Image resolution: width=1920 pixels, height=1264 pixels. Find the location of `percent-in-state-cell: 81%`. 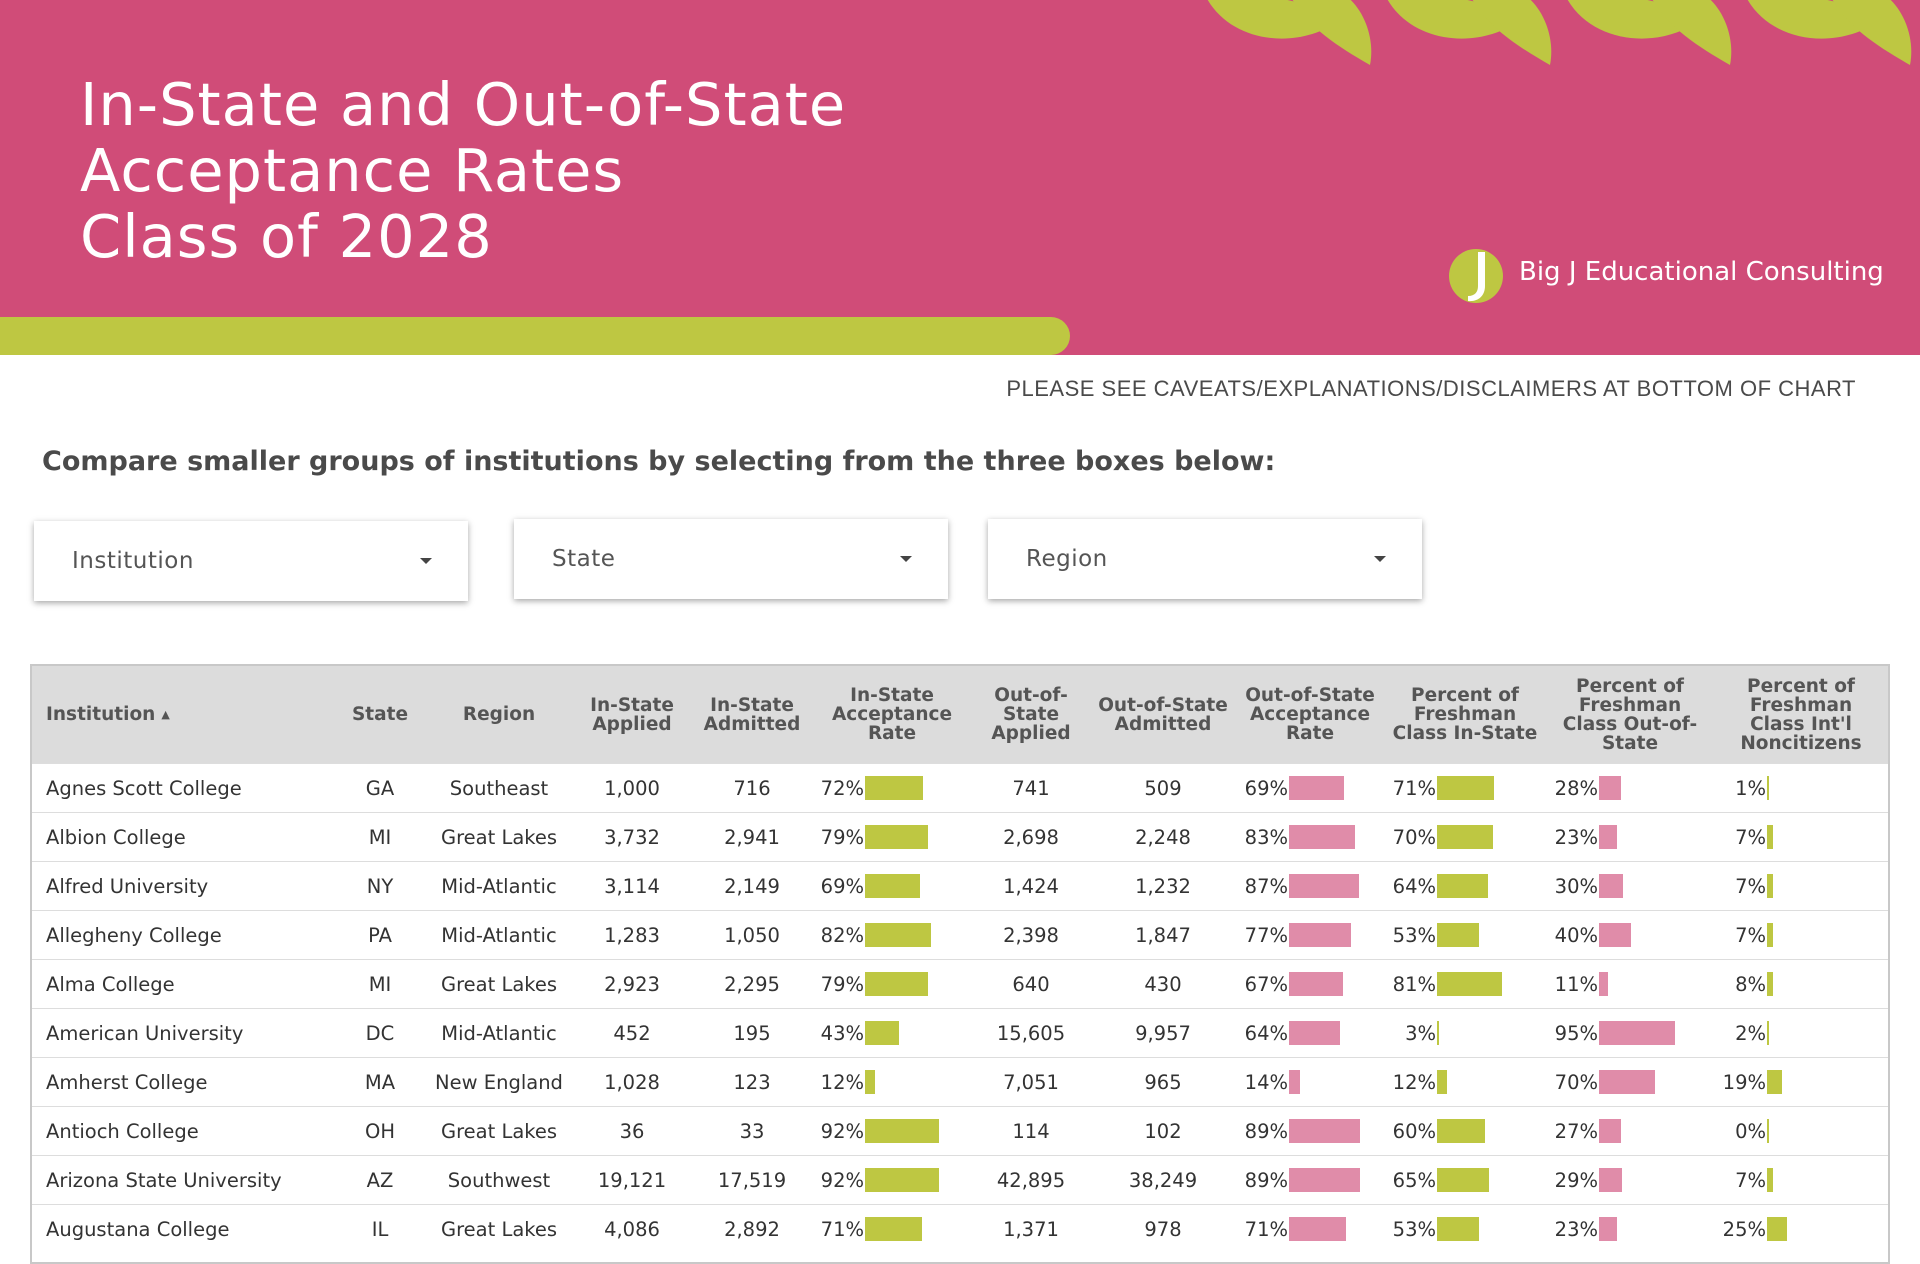

percent-in-state-cell: 81% is located at coordinates (1465, 984).